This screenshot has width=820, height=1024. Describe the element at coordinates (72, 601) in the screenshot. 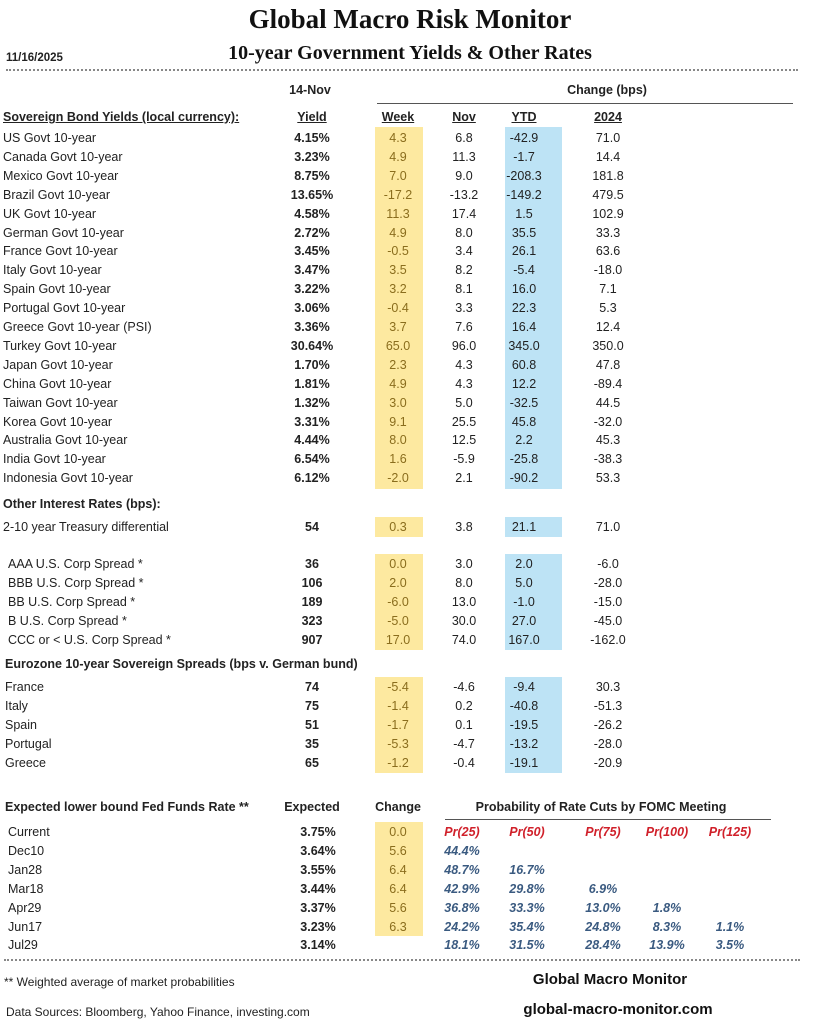

I see `row-label: BB U.S. Corp Spread *` at that location.